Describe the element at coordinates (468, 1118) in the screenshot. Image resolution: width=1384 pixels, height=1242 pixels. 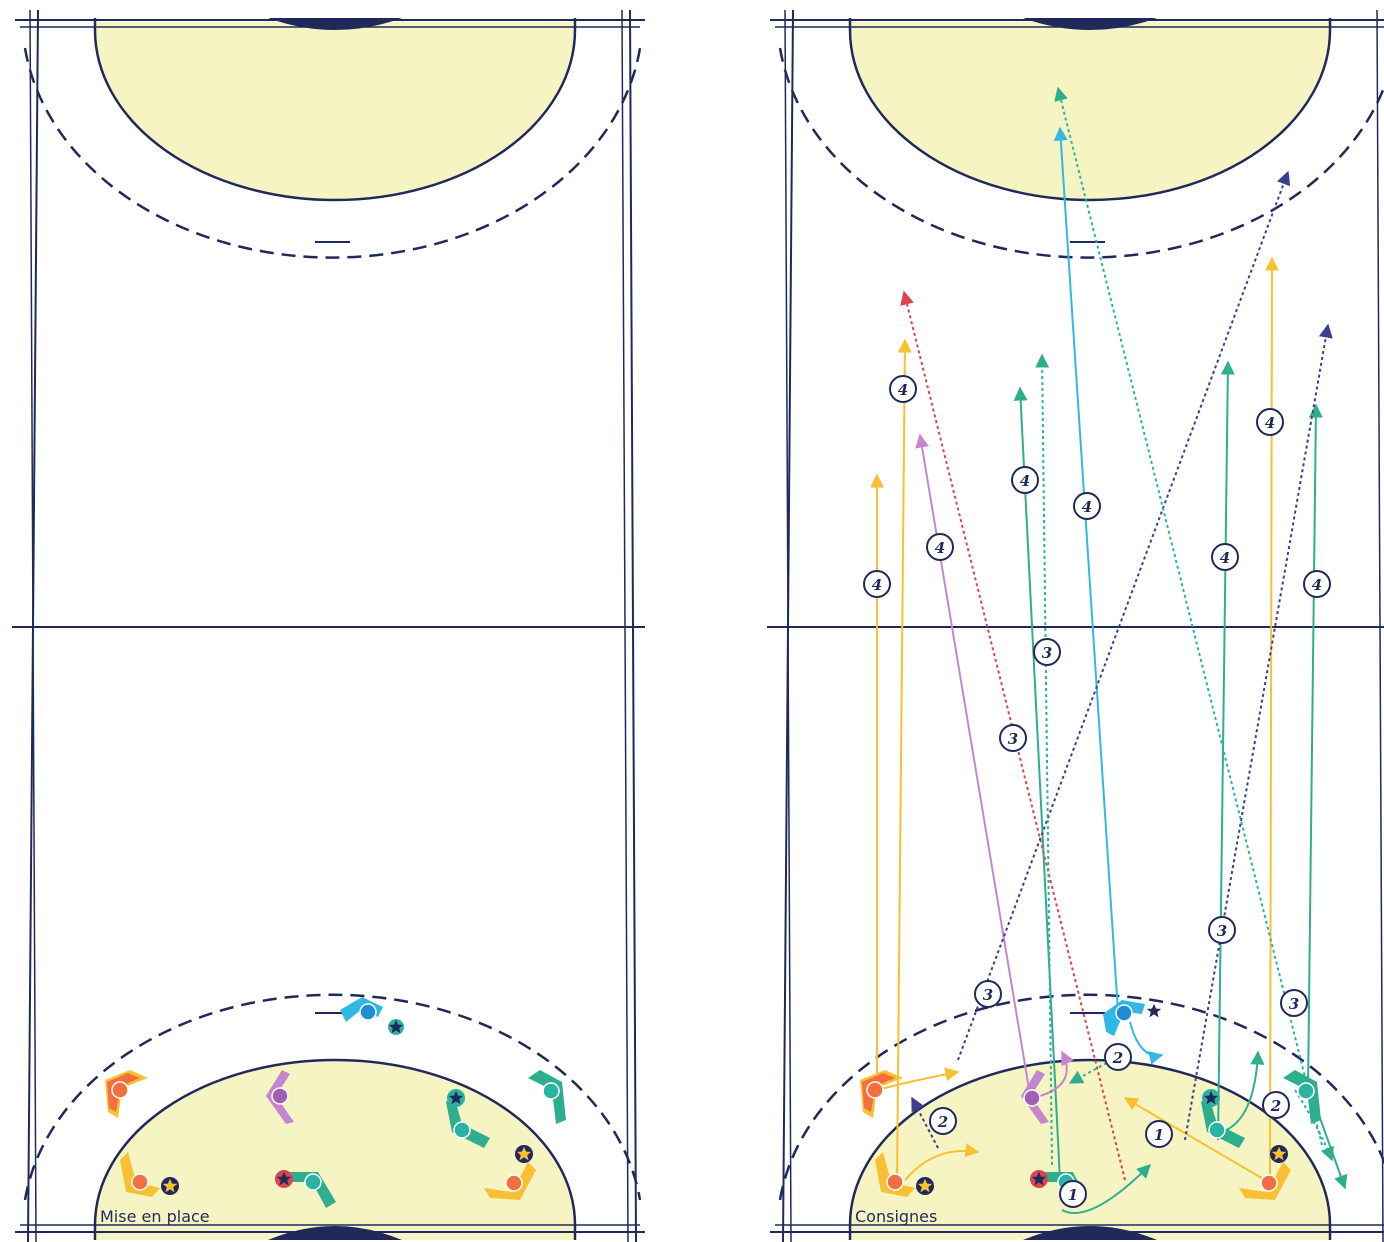
I see `player-teal-back` at that location.